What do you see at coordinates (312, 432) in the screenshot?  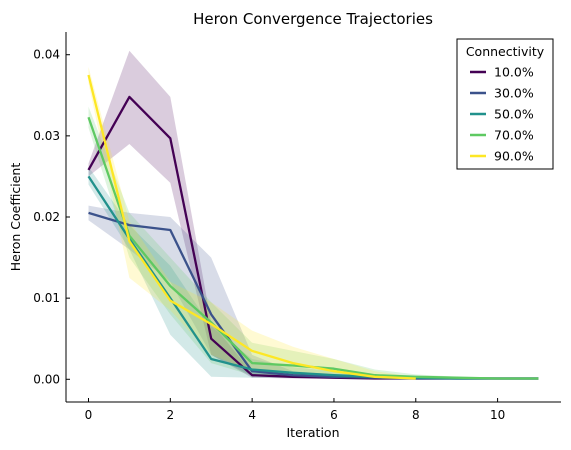 I see `x-axis-label: Iteration` at bounding box center [312, 432].